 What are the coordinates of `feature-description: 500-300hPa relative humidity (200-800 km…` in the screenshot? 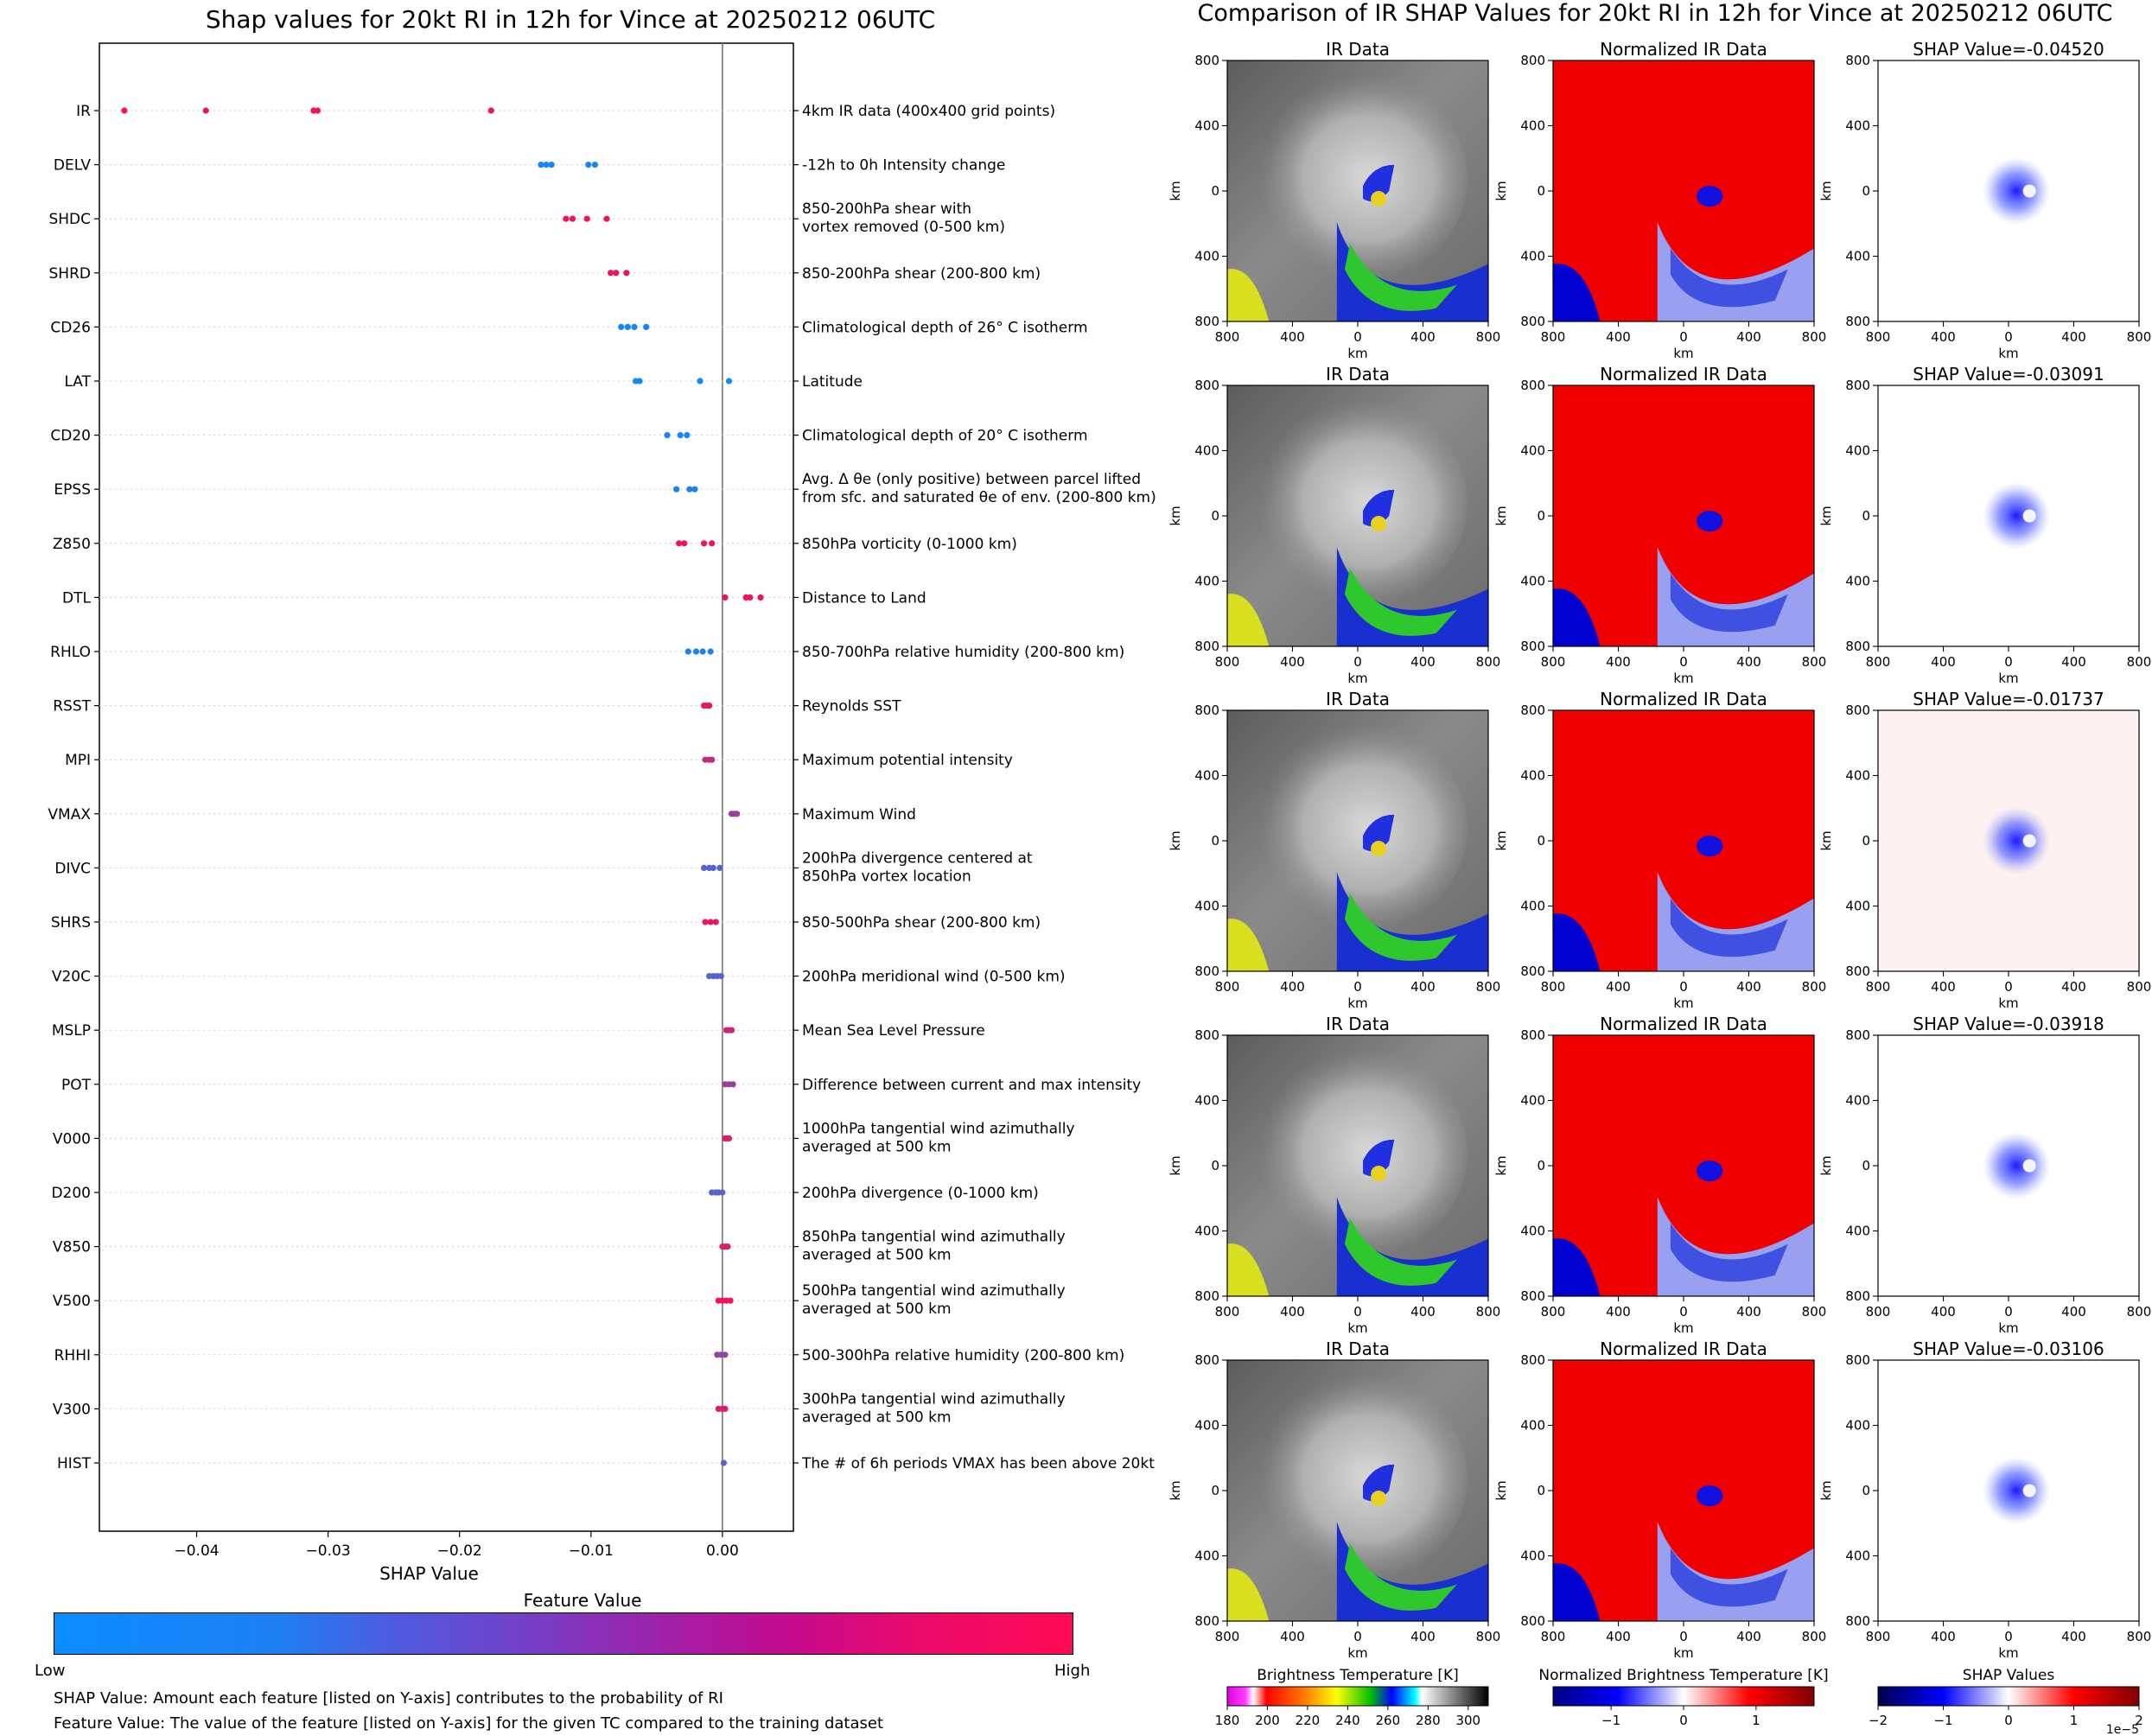 It's located at (963, 1355).